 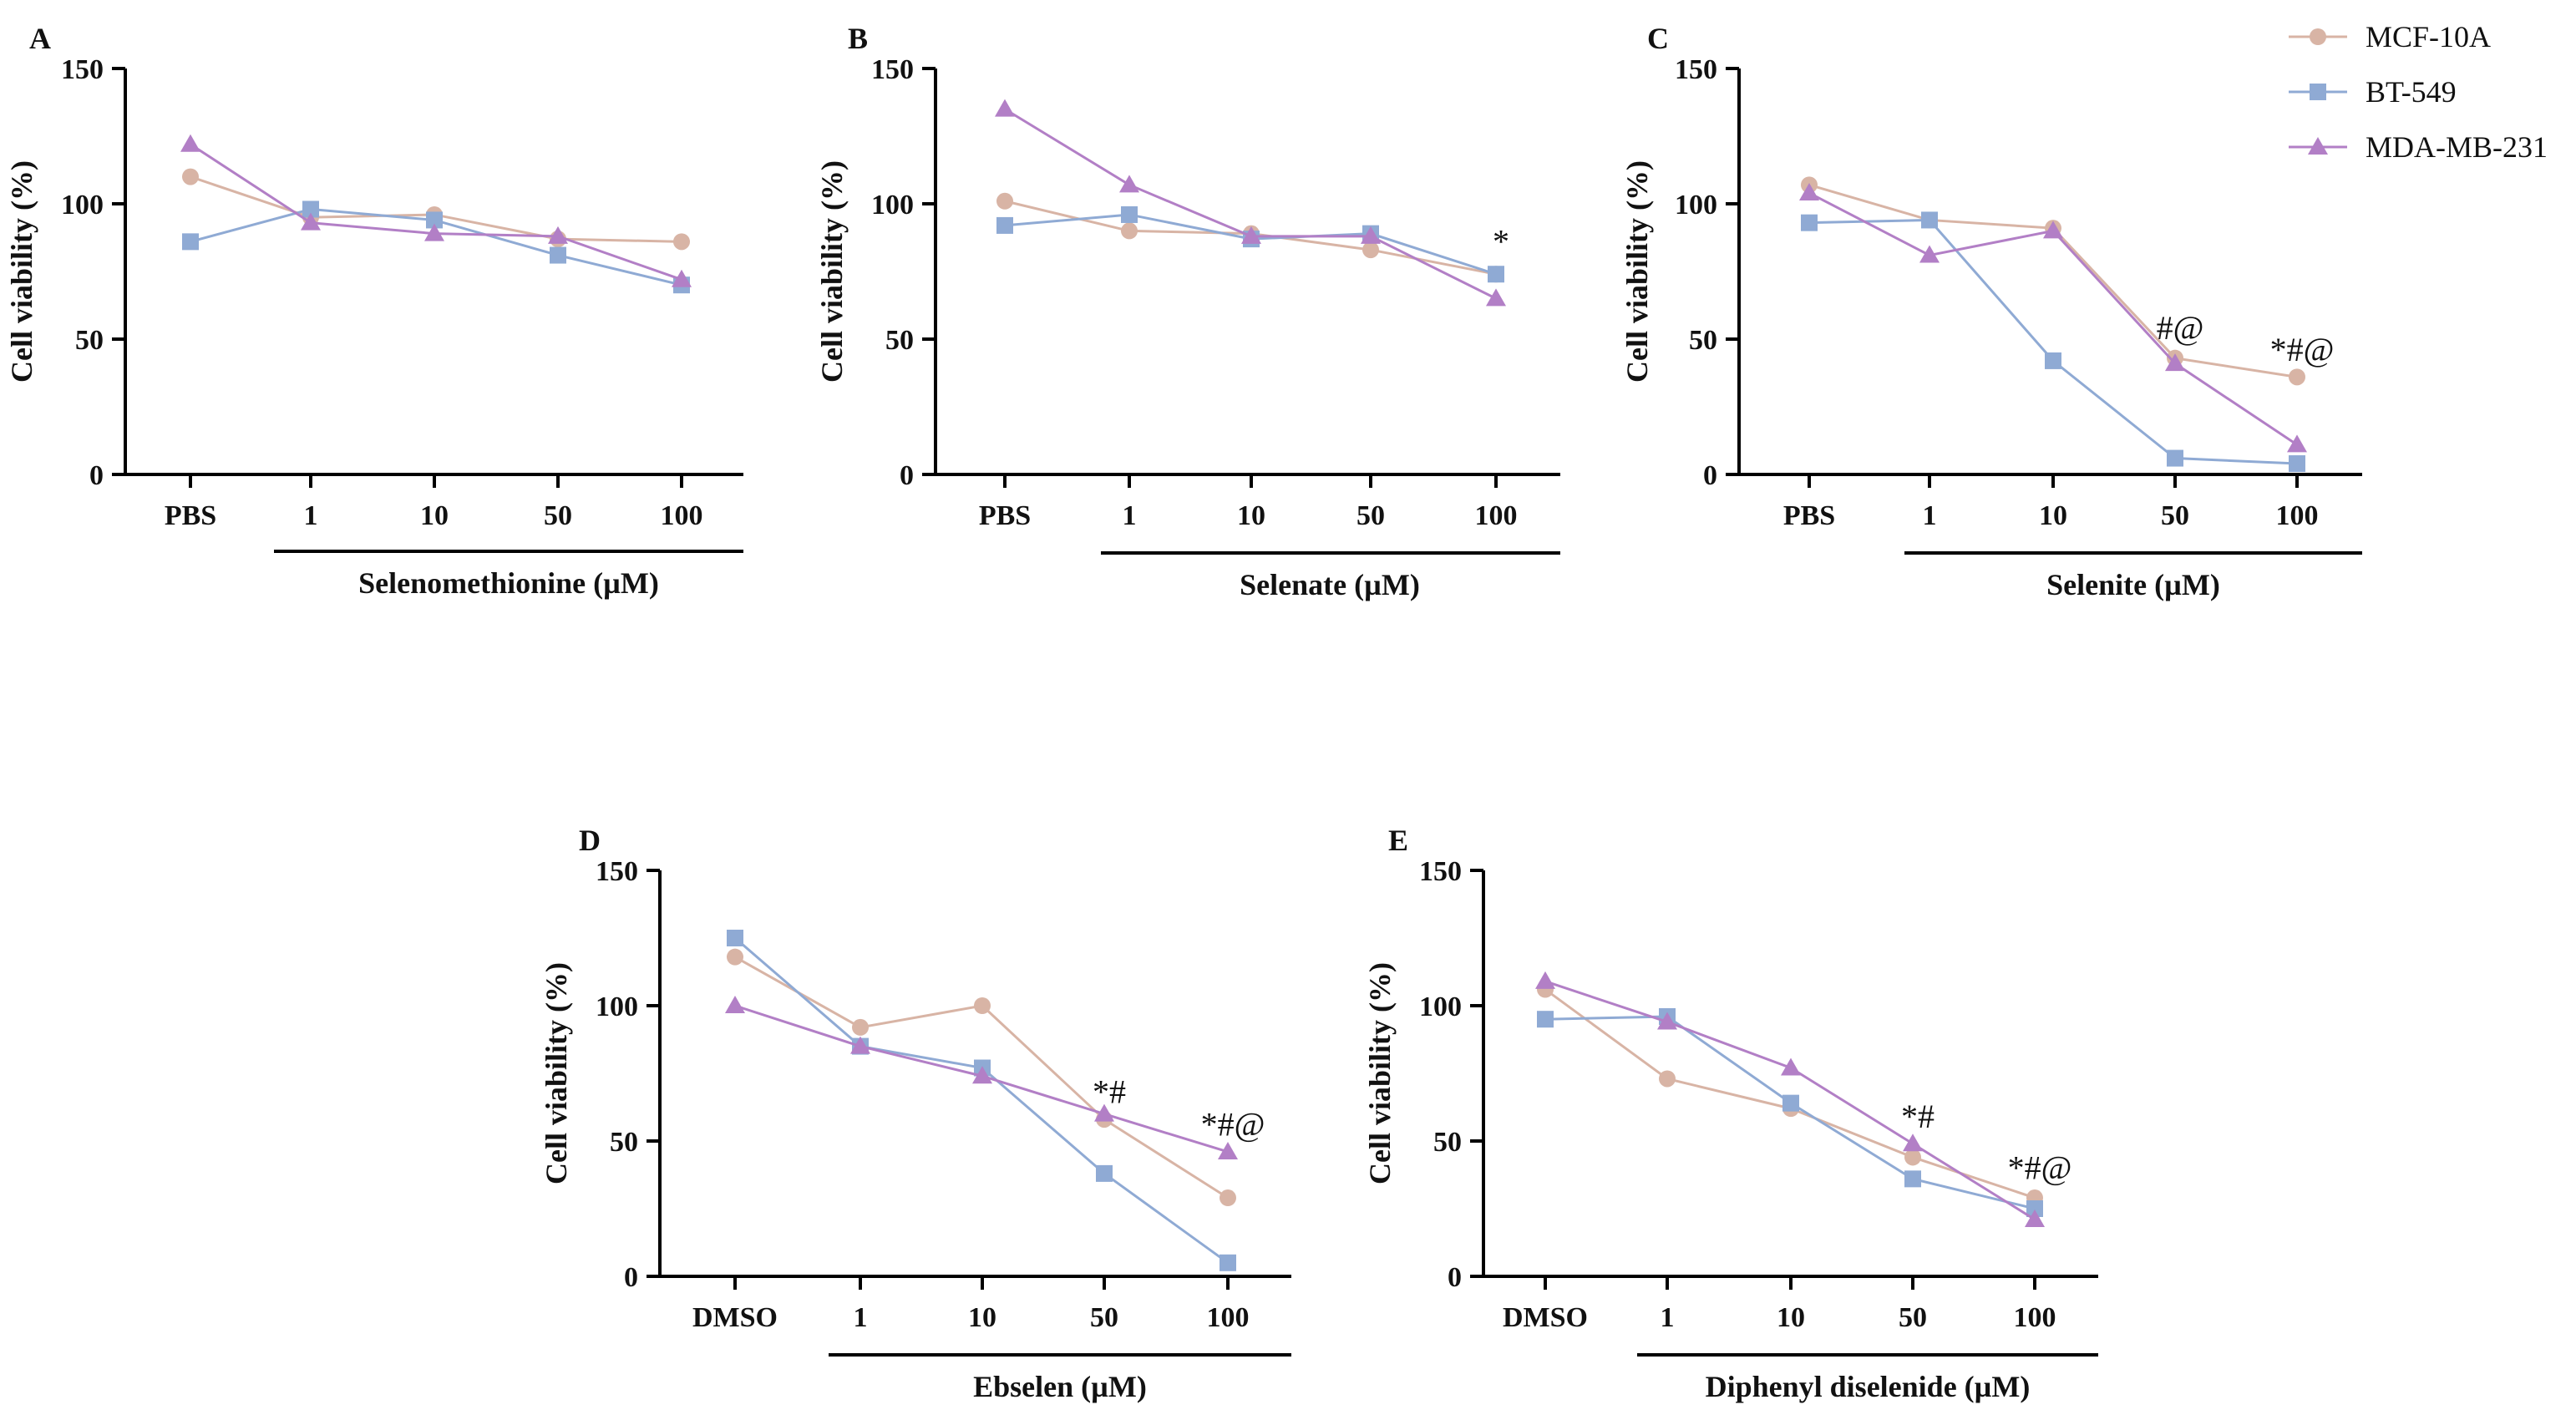 What do you see at coordinates (1868, 1386) in the screenshot?
I see `group-label: Diphenyl diselenide (µM)` at bounding box center [1868, 1386].